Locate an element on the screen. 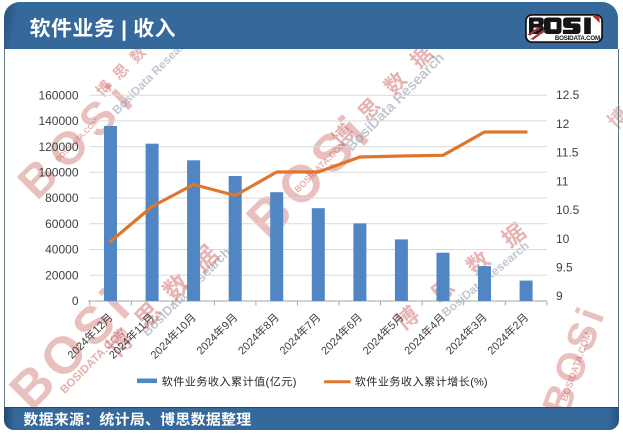  svg-text: 9 is located at coordinates (559, 296).